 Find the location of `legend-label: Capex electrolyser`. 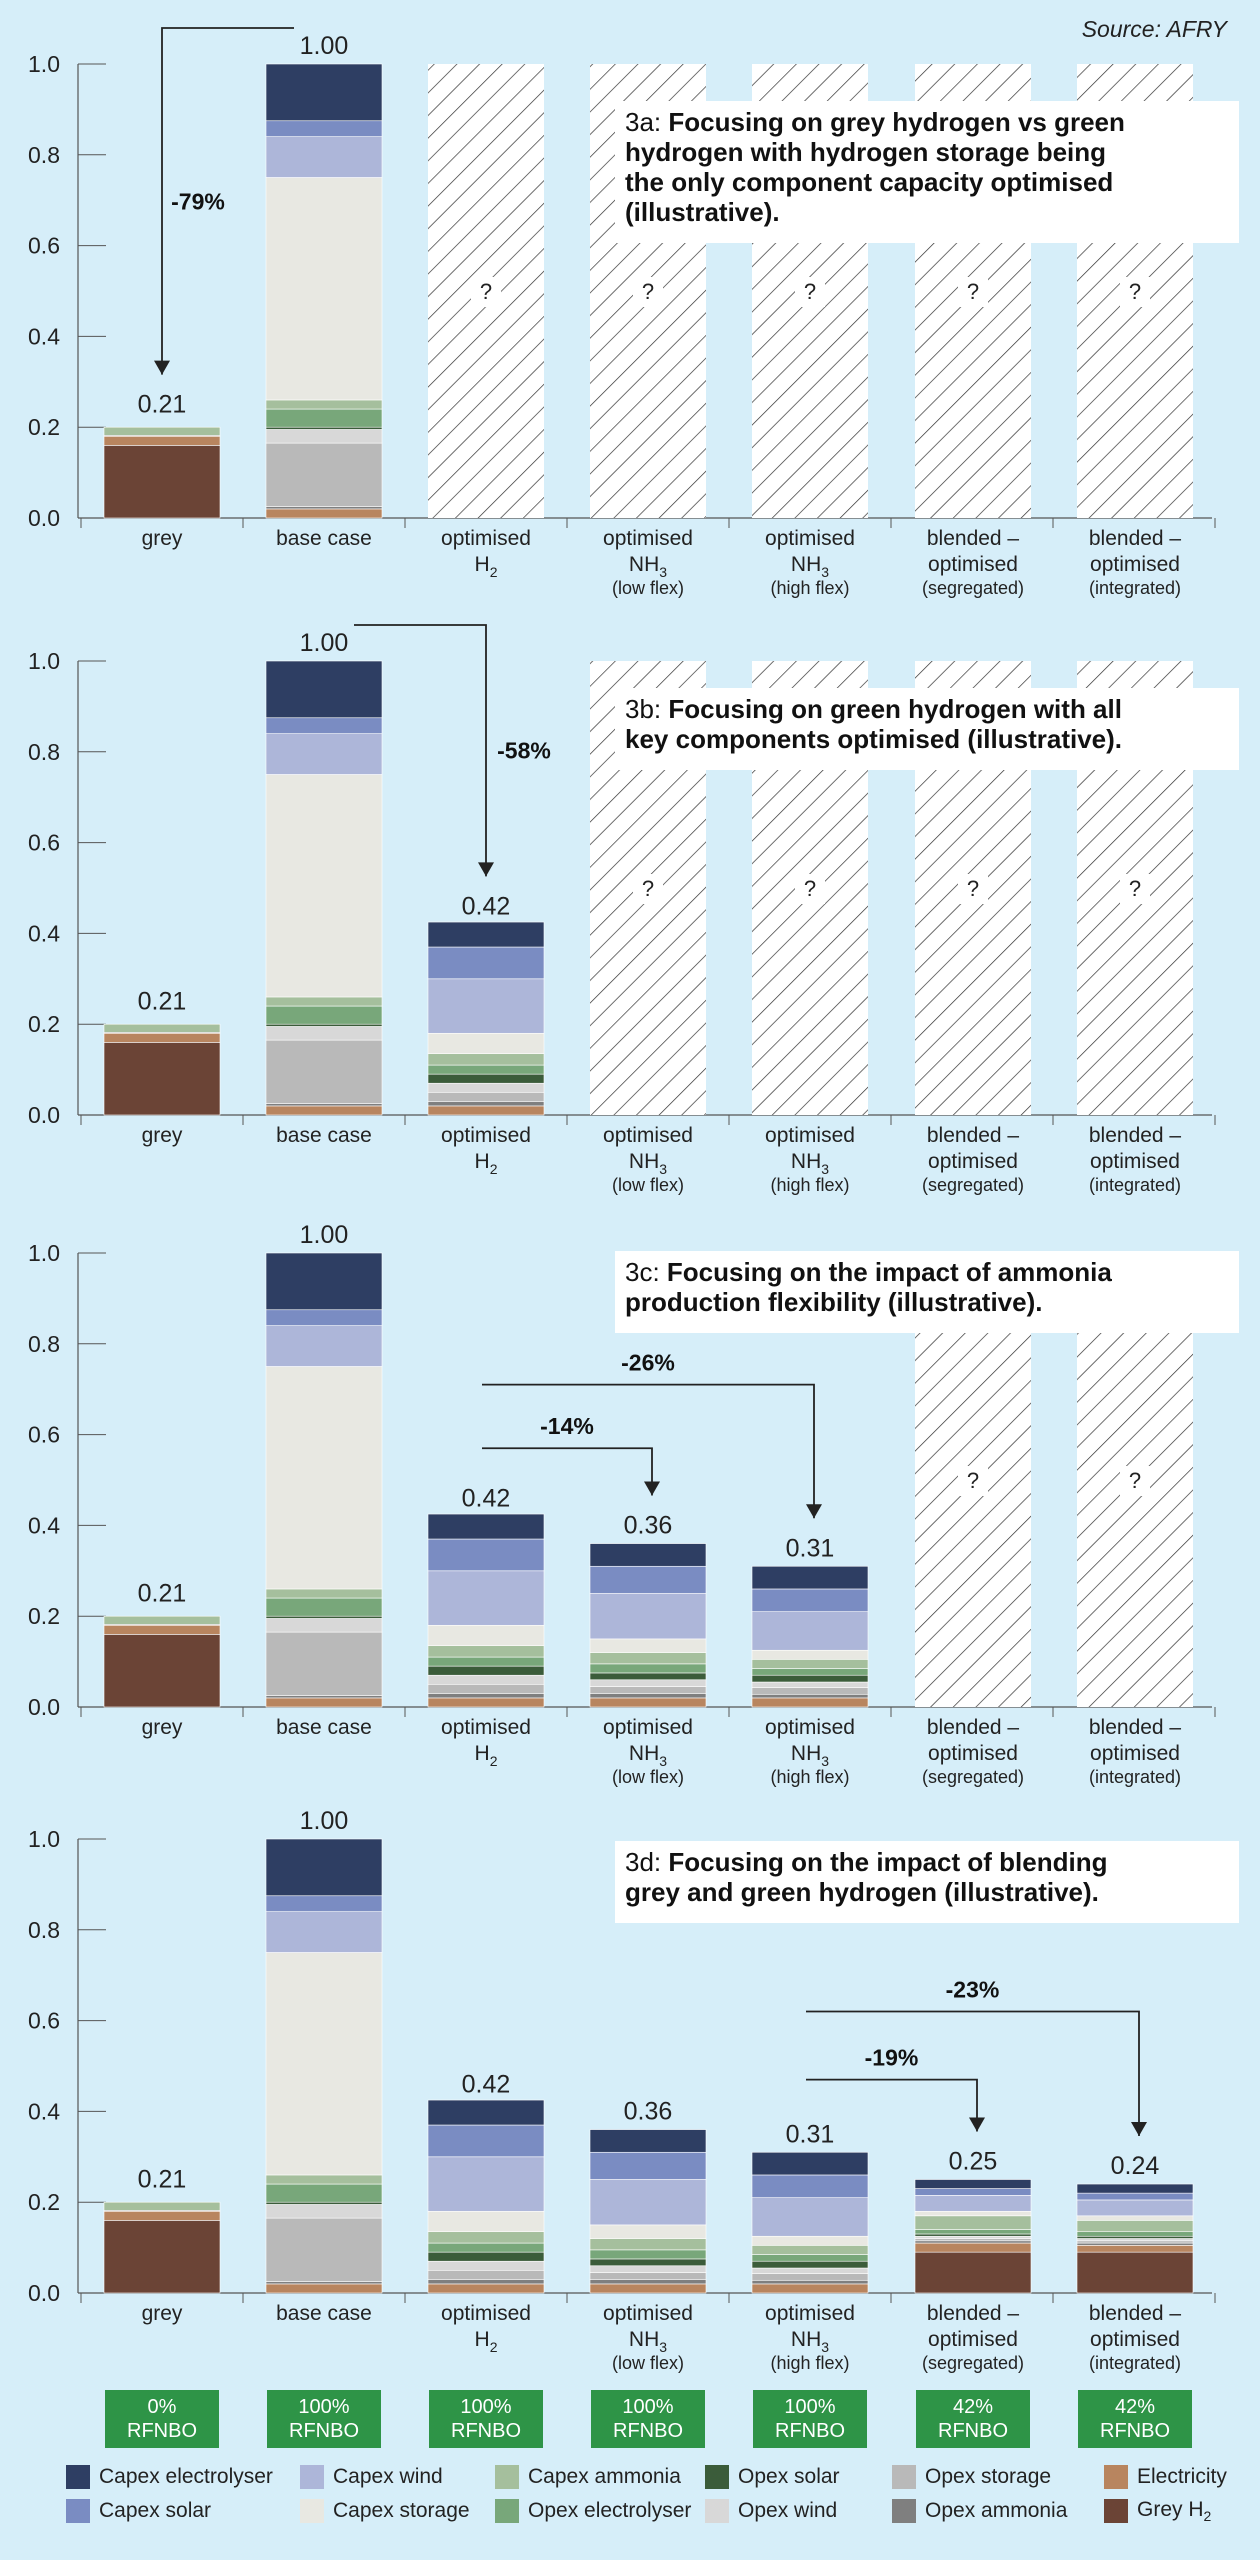

legend-label: Capex electrolyser is located at coordinates (186, 2476).